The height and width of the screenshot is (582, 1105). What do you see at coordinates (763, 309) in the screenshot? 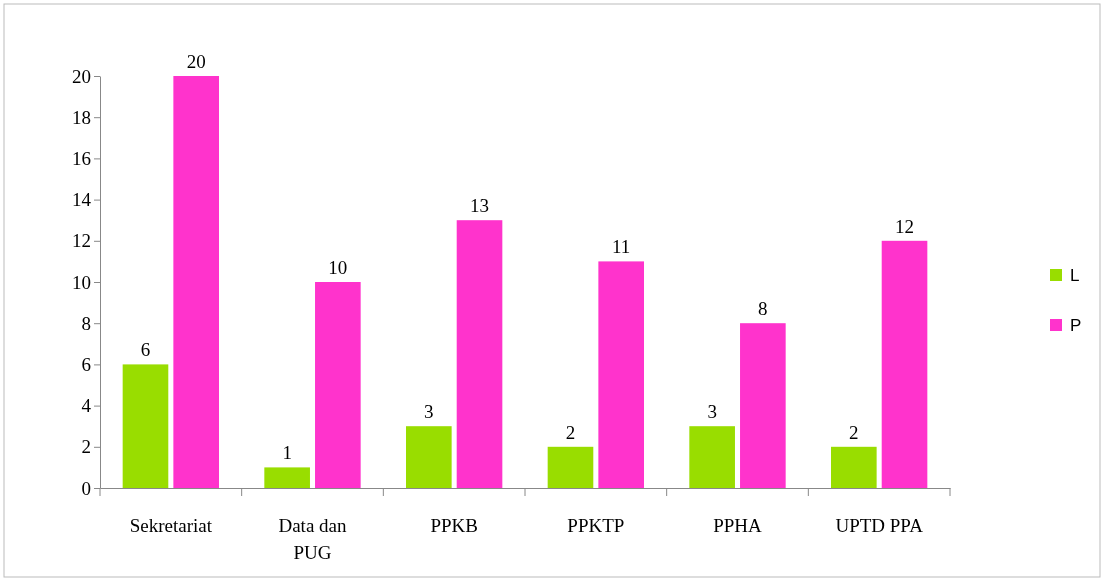
I see `data-label: 8` at bounding box center [763, 309].